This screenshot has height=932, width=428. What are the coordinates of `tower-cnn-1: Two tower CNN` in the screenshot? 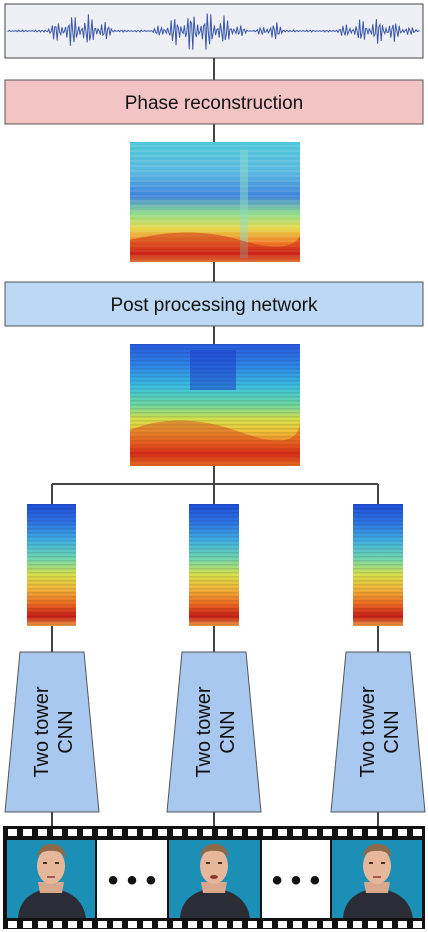 It's located at (52, 732).